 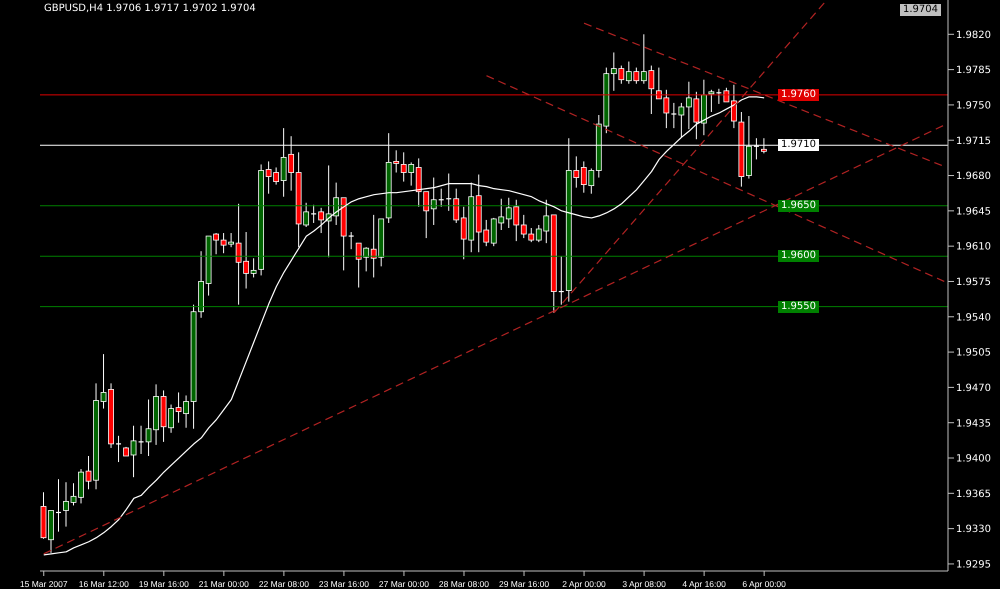 What do you see at coordinates (644, 584) in the screenshot?
I see `x-tick-label: 3 Apr 08:00` at bounding box center [644, 584].